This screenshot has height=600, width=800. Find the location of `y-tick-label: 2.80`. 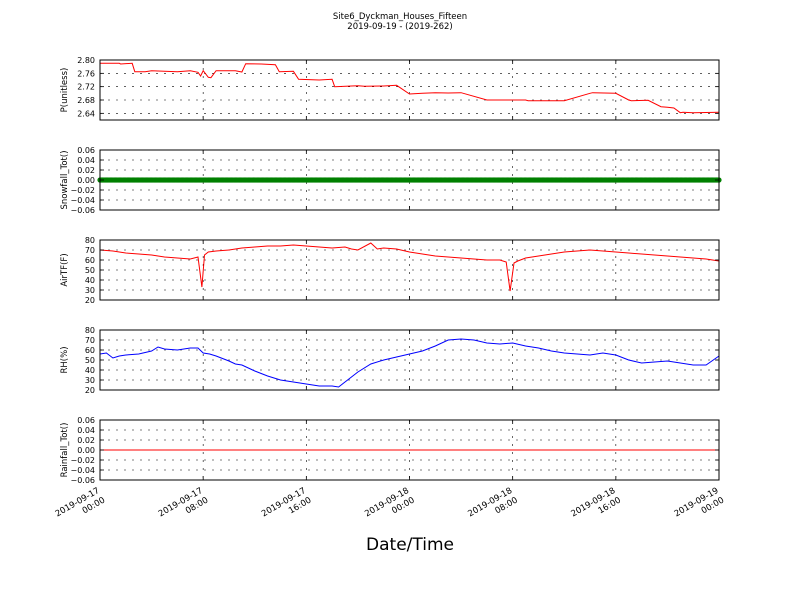

y-tick-label: 2.80 is located at coordinates (86, 60).